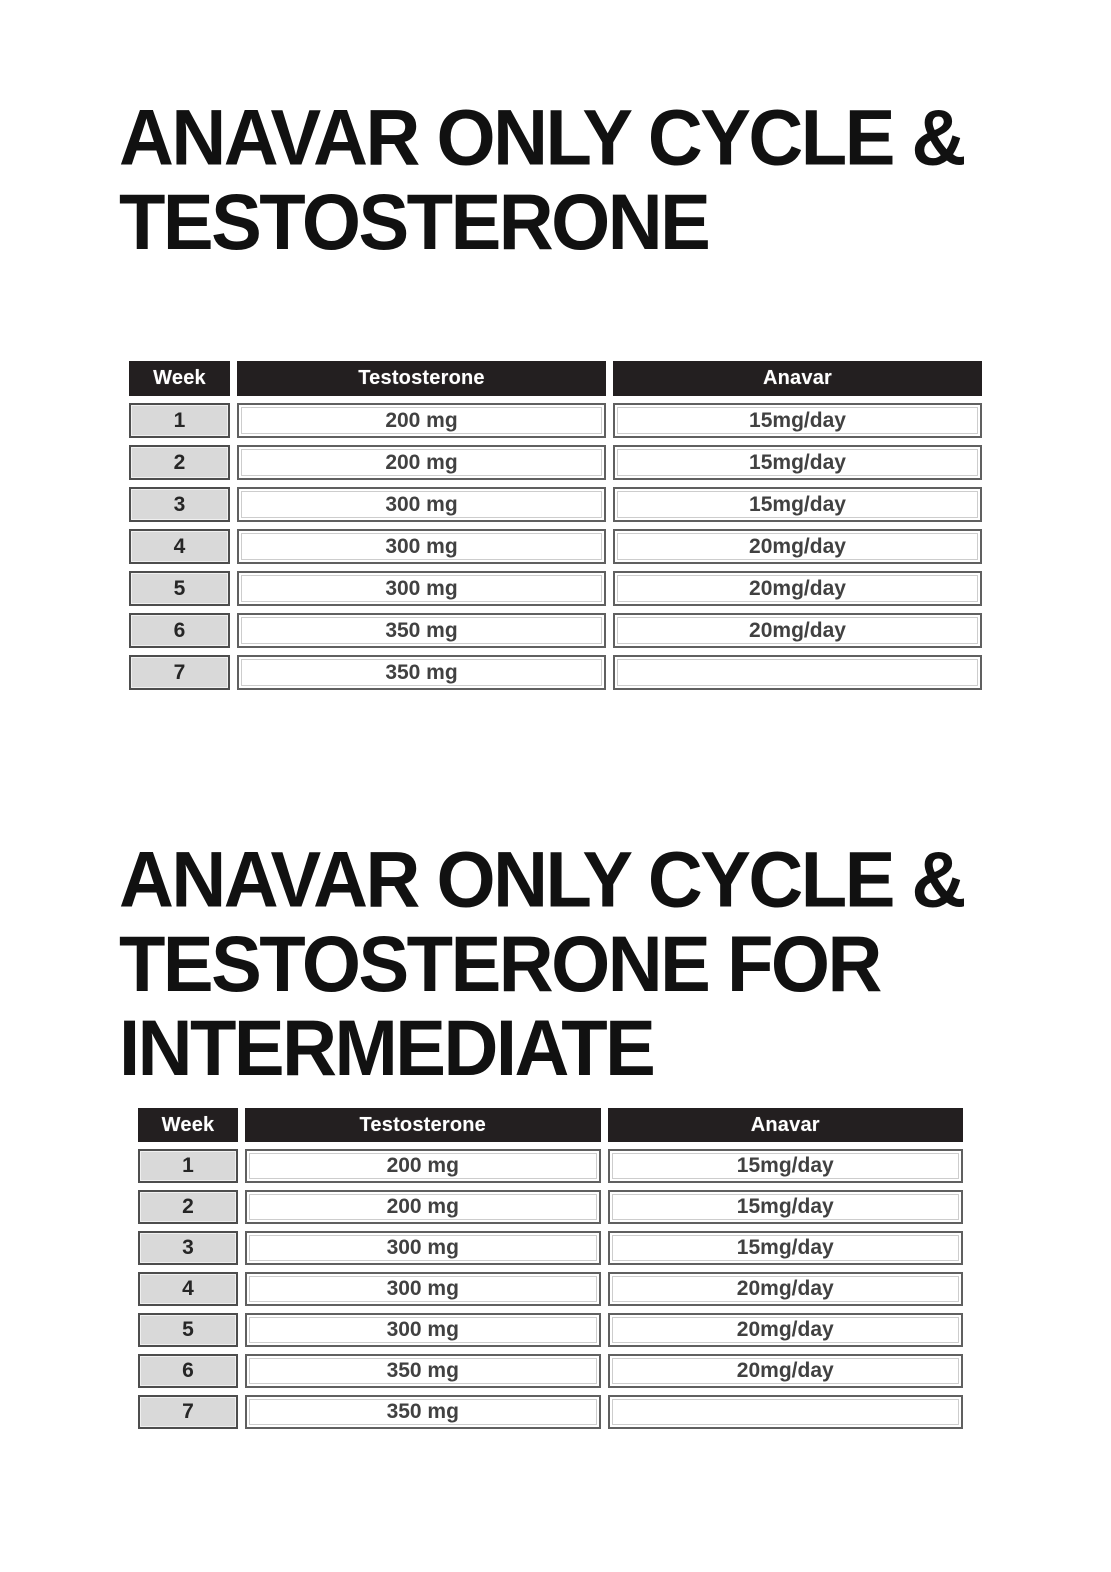  Describe the element at coordinates (415, 222) in the screenshot. I see `title-line: TESTOSTERONE` at that location.